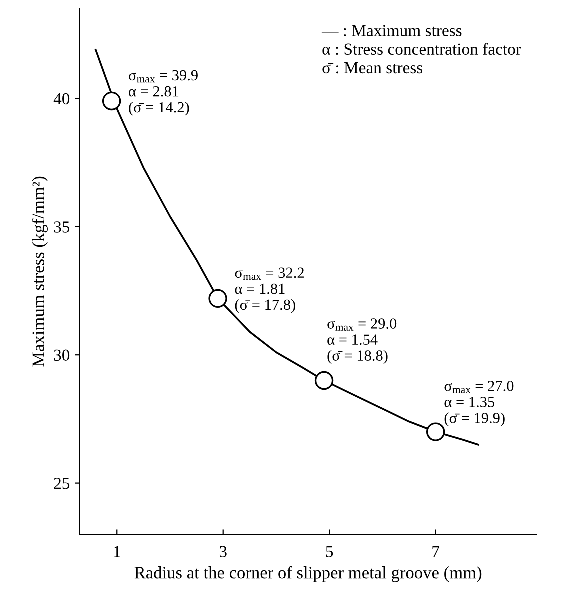 The width and height of the screenshot is (571, 594). I want to click on x-tick-label: 3, so click(223, 552).